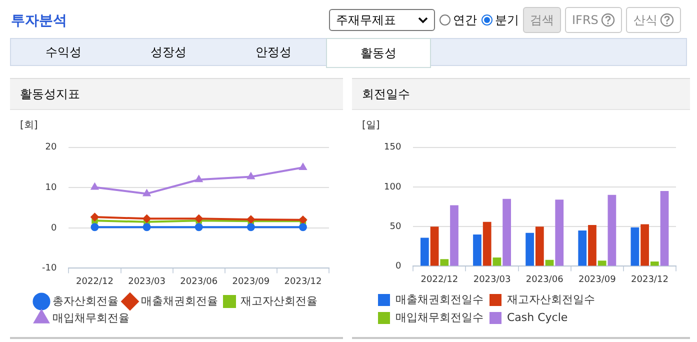 This screenshot has height=342, width=697. Describe the element at coordinates (521, 94) in the screenshot. I see `chart-title: 회전일수` at that location.